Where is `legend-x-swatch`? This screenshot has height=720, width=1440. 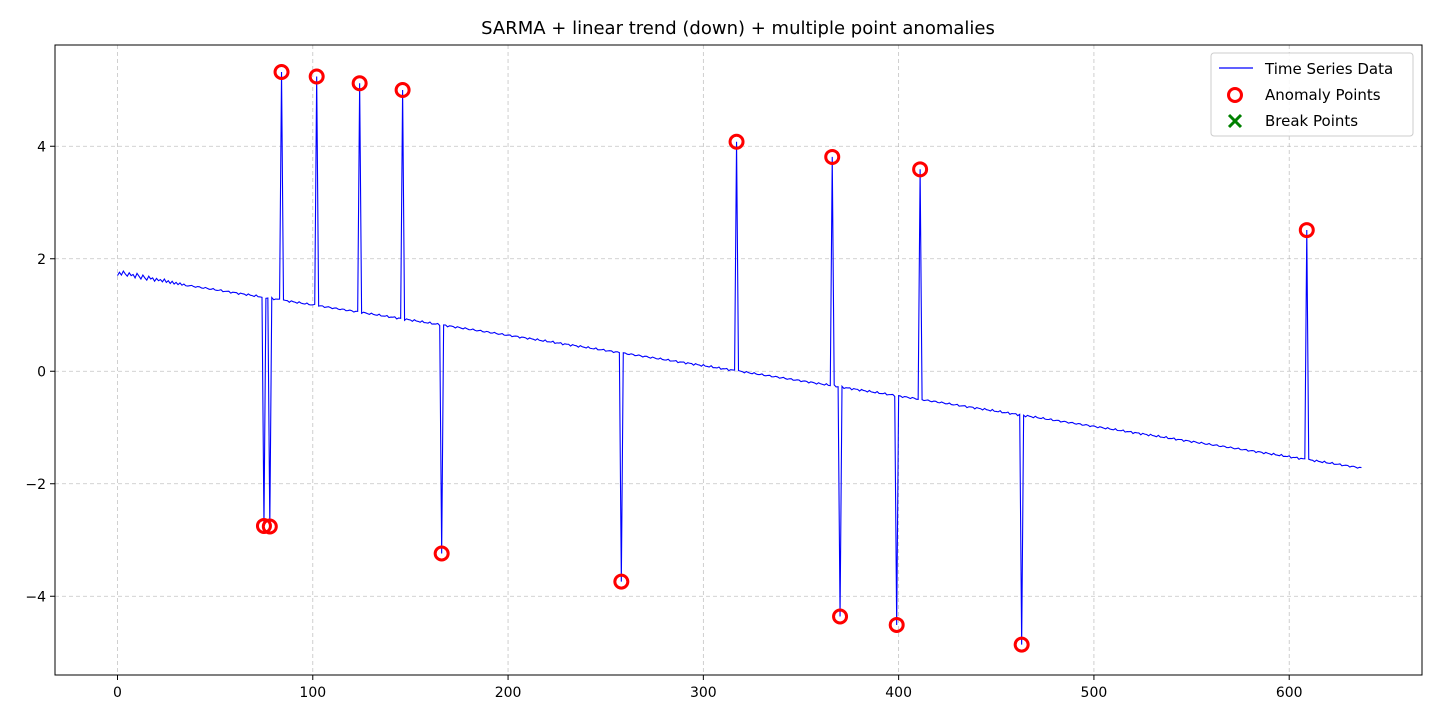 legend-x-swatch is located at coordinates (1235, 121).